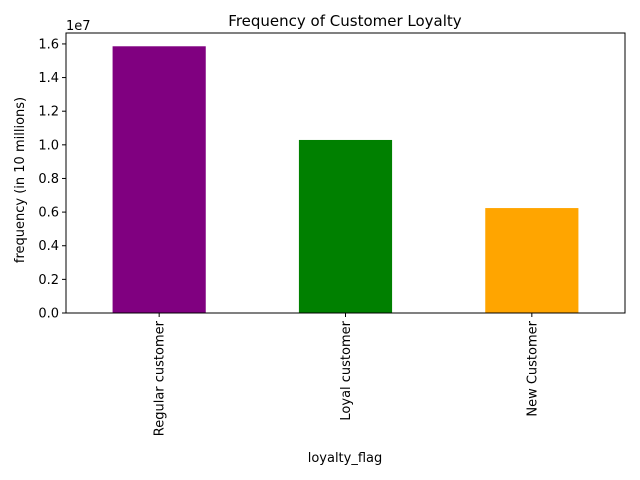 Image resolution: width=640 pixels, height=480 pixels. Describe the element at coordinates (48, 246) in the screenshot. I see `y-tick-label-2: 0.4` at that location.